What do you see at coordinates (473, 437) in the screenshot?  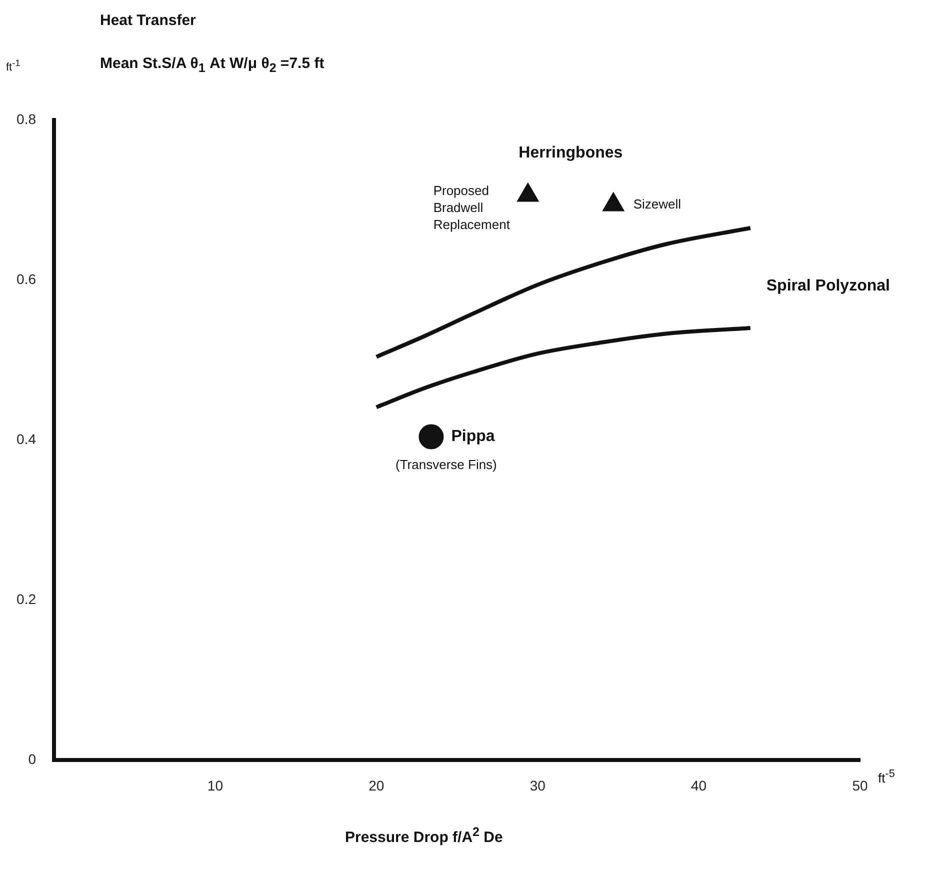 I see `series-label: Pippa` at bounding box center [473, 437].